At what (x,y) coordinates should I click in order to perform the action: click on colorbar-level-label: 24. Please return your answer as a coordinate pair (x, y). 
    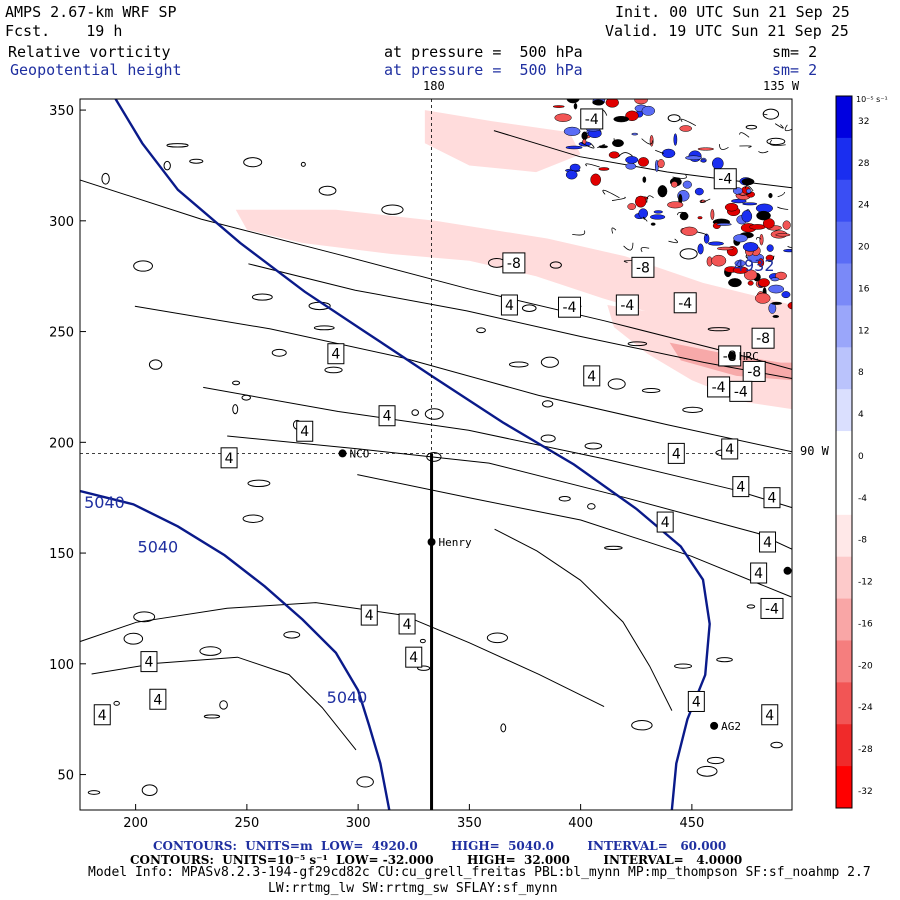
    Looking at the image, I should click on (864, 206).